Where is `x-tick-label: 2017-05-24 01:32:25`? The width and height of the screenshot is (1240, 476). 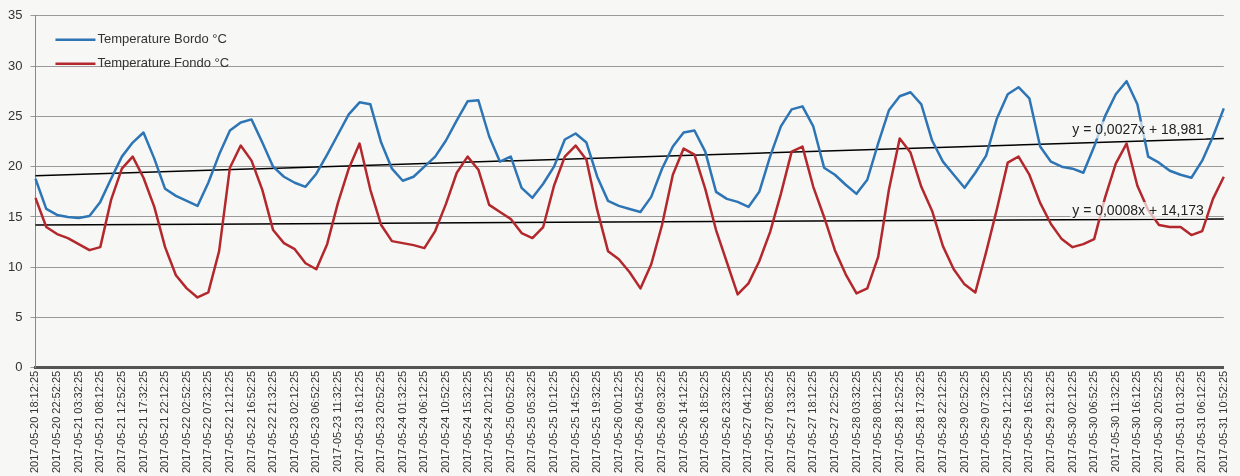 x-tick-label: 2017-05-24 01:32:25 is located at coordinates (401, 422).